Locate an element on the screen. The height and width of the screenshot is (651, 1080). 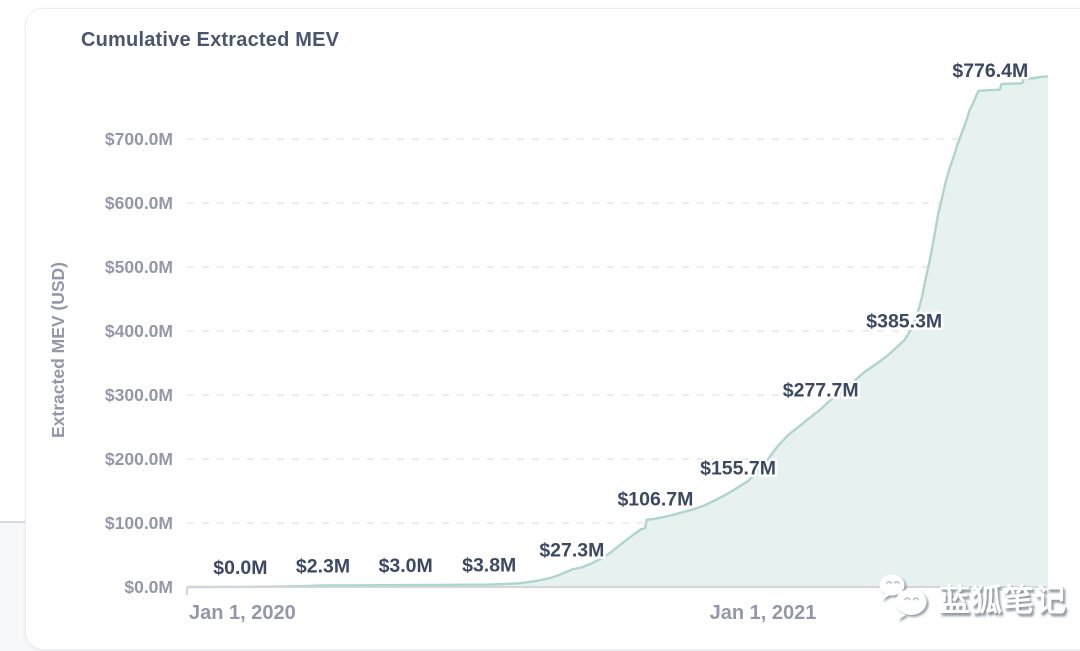
data-label: $385.3M is located at coordinates (904, 321).